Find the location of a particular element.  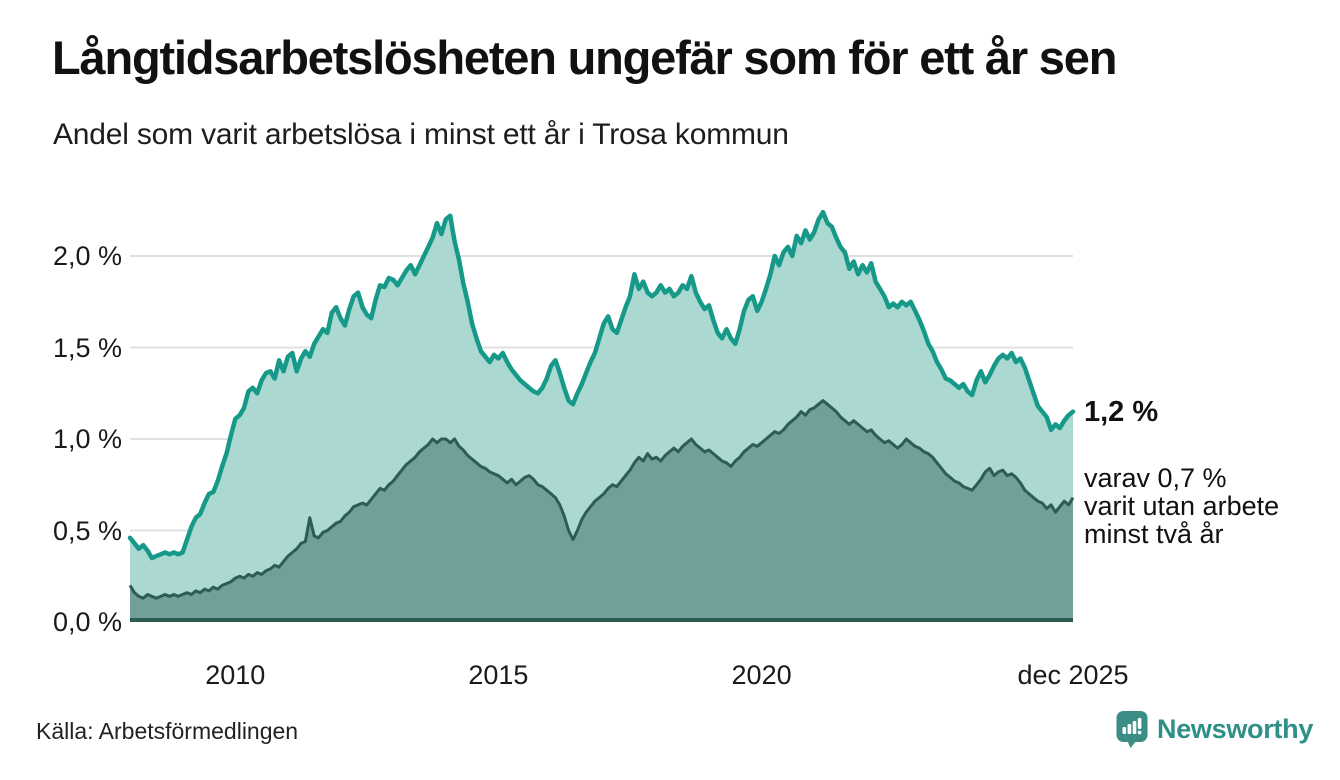

y-tick-label: 0,0 % is located at coordinates (87, 622).